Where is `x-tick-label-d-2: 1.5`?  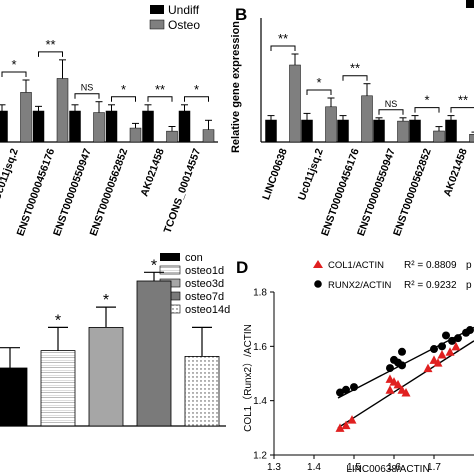 x-tick-label-d-2: 1.5 is located at coordinates (354, 467).